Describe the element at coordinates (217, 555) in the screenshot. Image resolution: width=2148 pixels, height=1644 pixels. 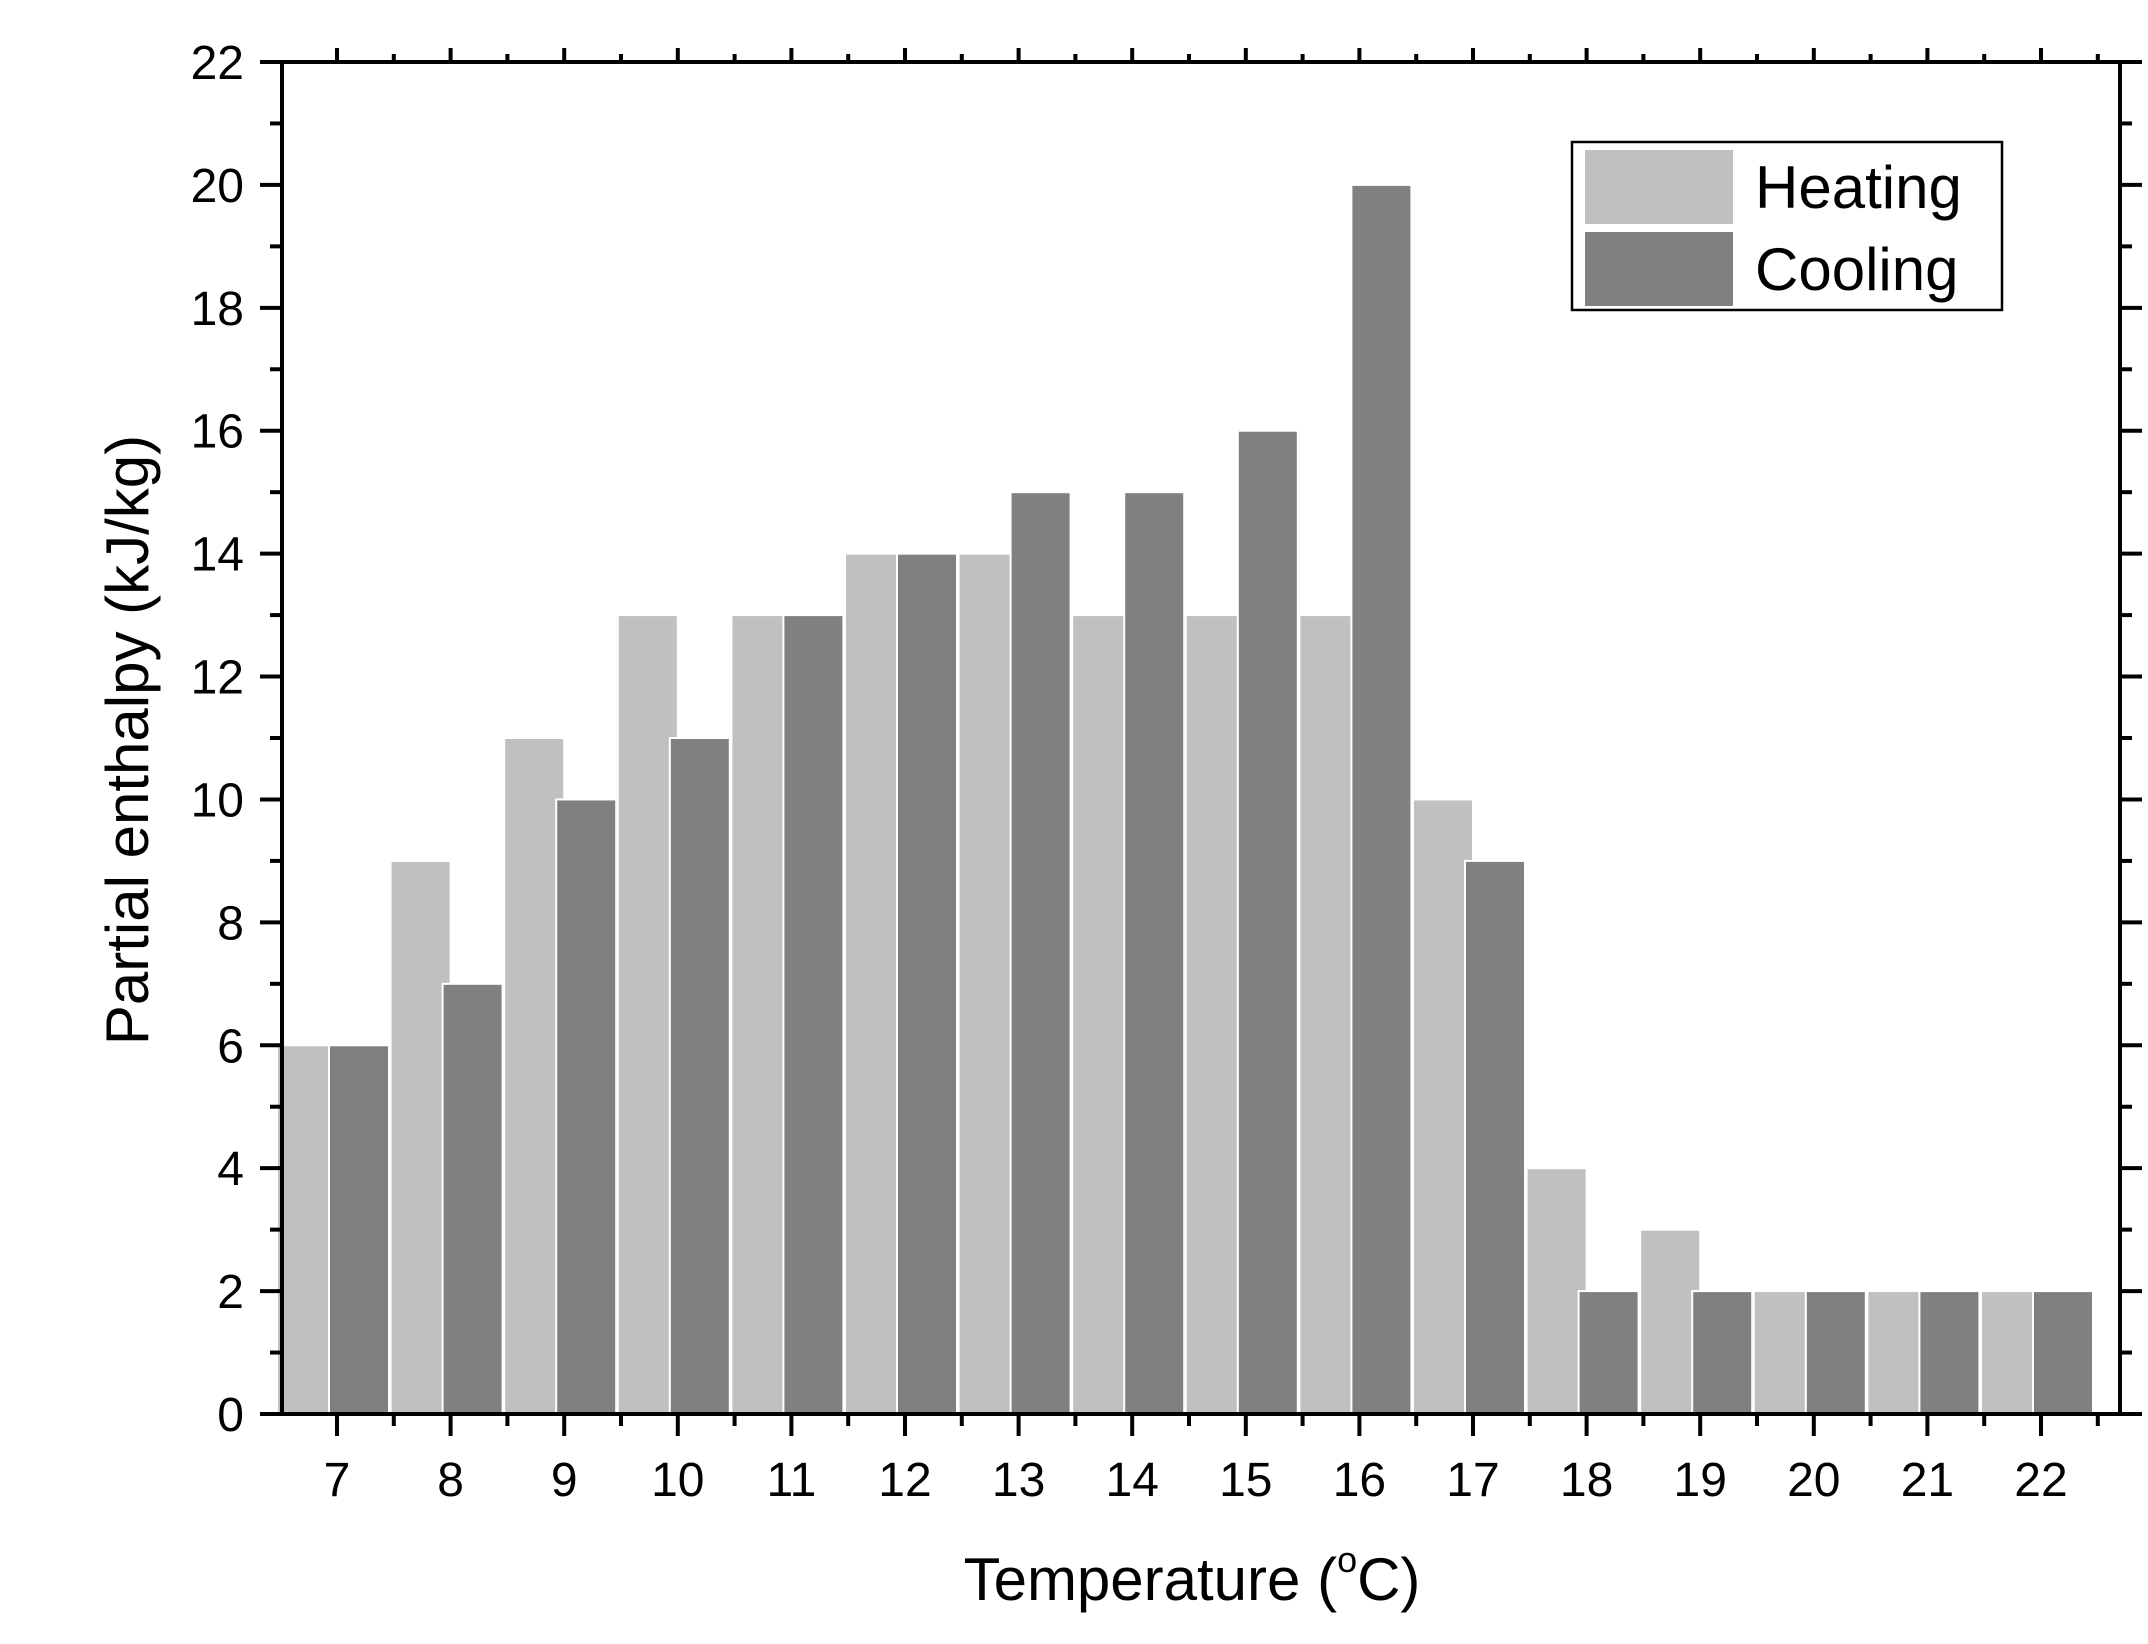
I see `y-tick-label-14: 14` at that location.